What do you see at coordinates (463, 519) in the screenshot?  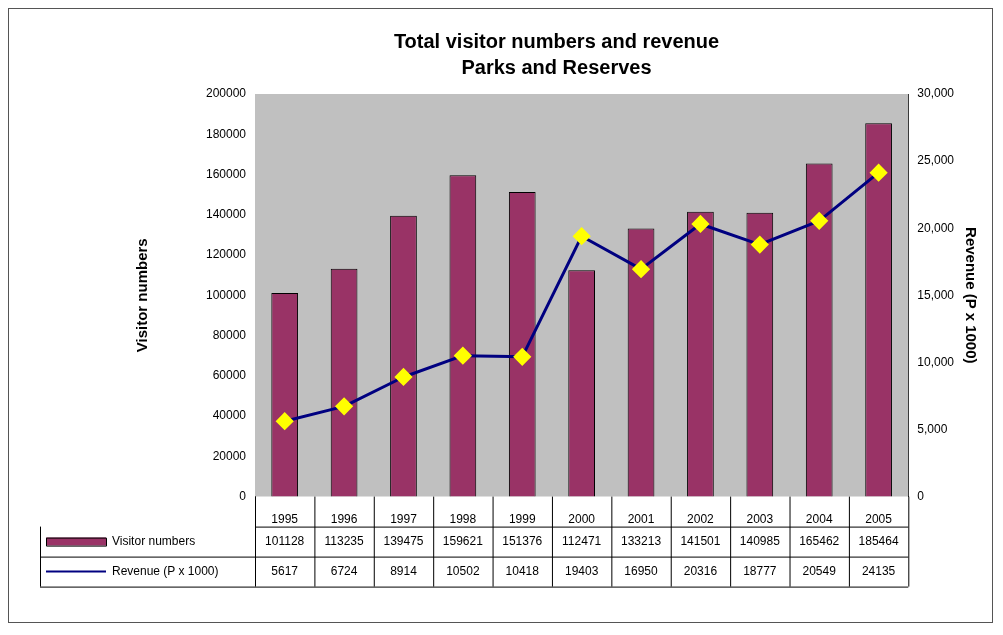 I see `x-tick-label: 1998` at bounding box center [463, 519].